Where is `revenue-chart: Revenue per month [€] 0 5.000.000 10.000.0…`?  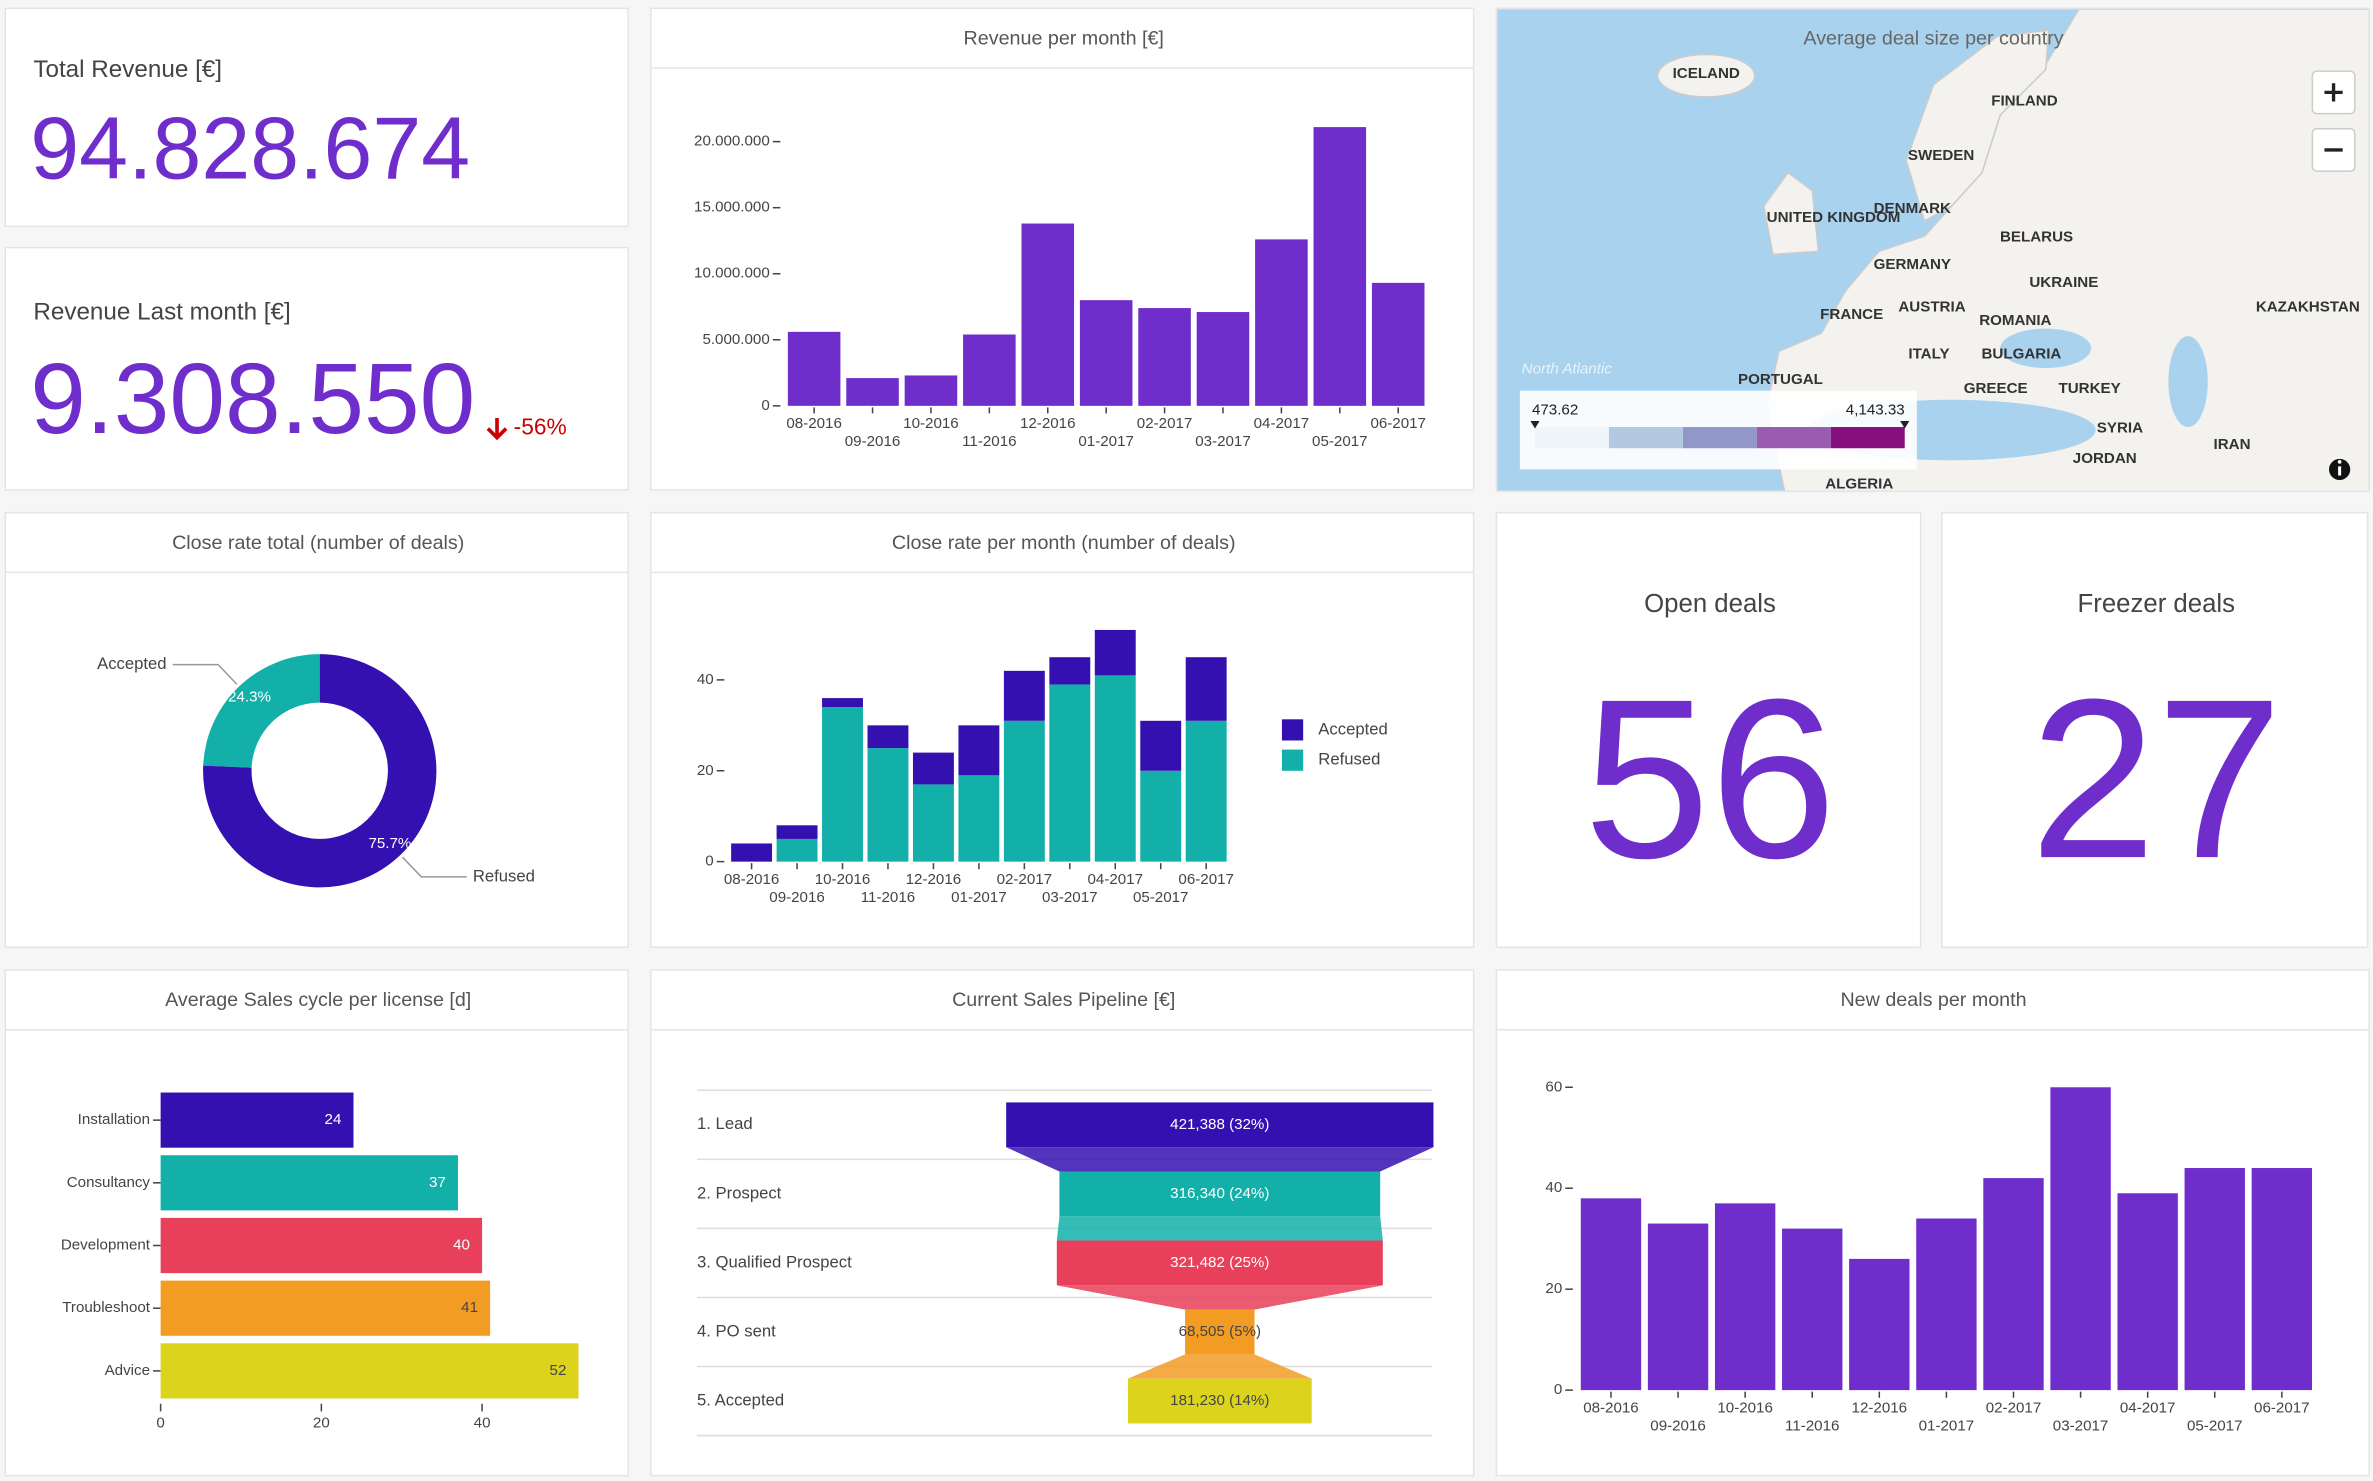 revenue-chart: Revenue per month [€] 0 5.000.000 10.000.0… is located at coordinates (1062, 239).